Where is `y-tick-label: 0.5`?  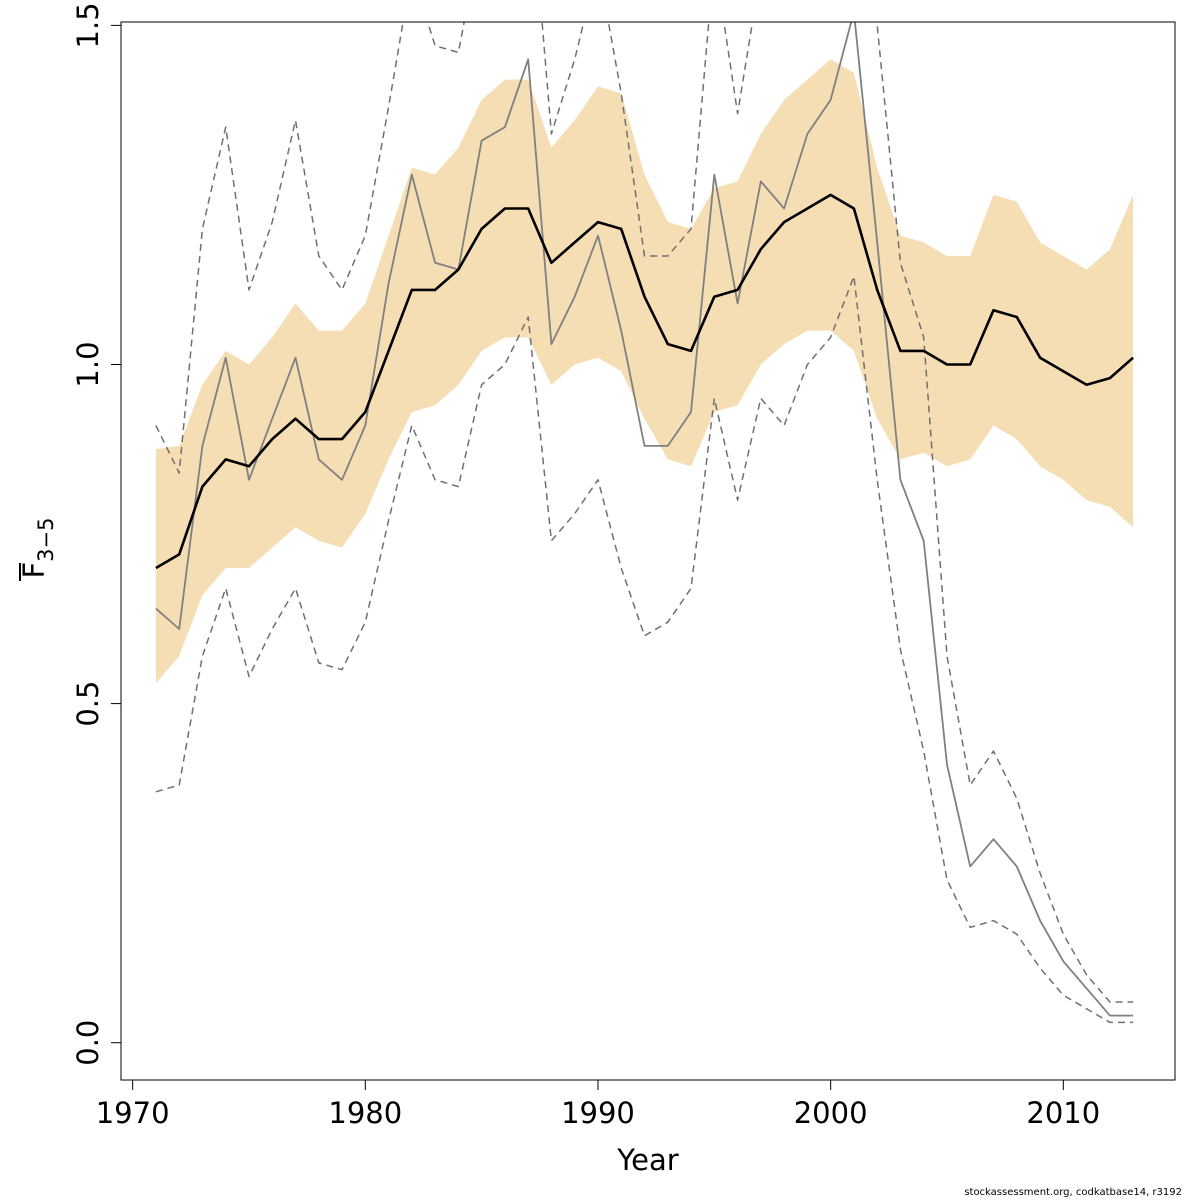
y-tick-label: 0.5 is located at coordinates (88, 704).